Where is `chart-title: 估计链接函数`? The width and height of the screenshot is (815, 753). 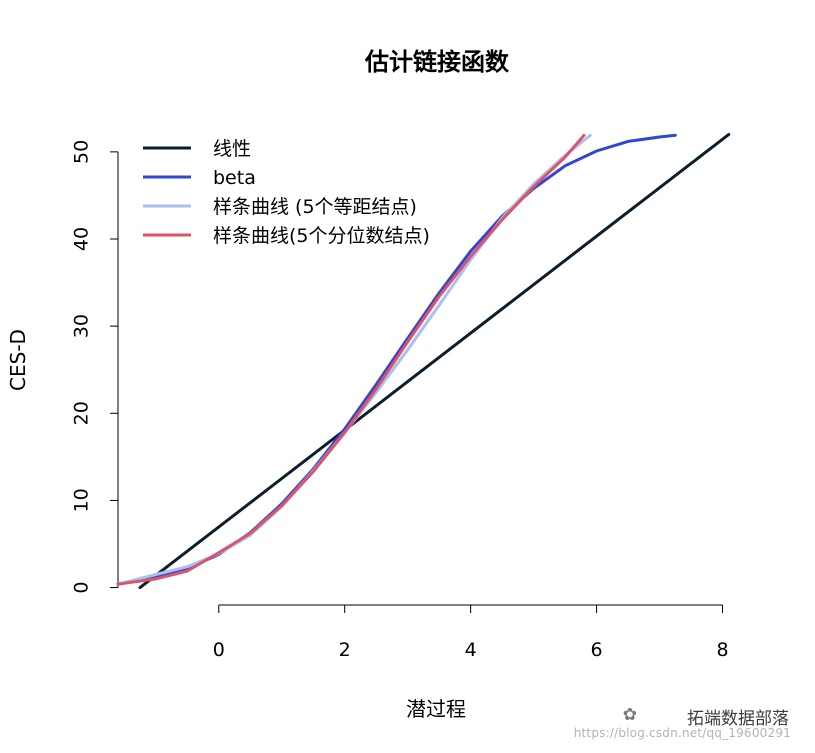
chart-title: 估计链接函数 is located at coordinates (437, 62).